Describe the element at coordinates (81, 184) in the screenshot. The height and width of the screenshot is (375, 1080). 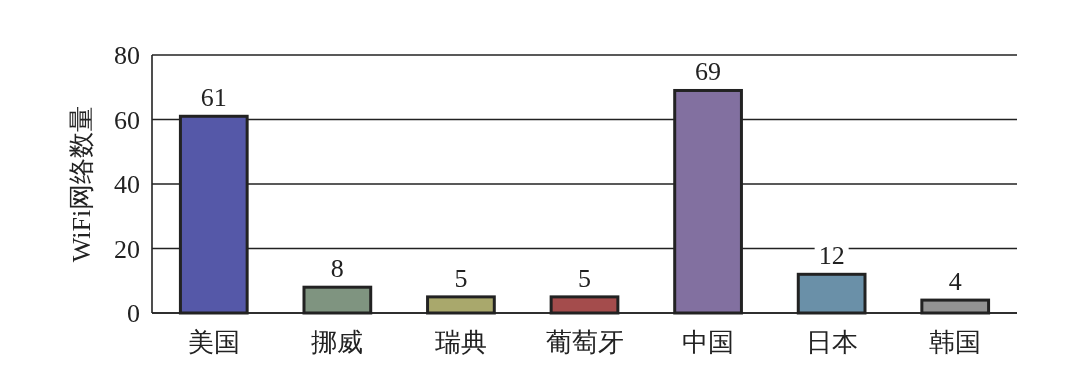
I see `y-axis-title: WiFi网络数量` at that location.